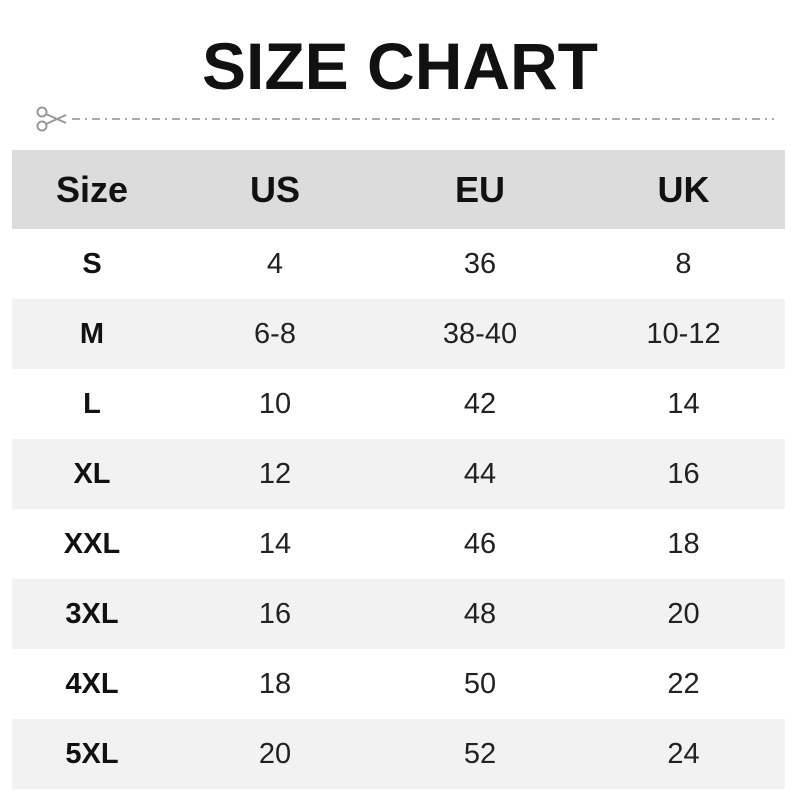 This screenshot has width=800, height=800. I want to click on table-row: S 4 36 8, so click(398, 264).